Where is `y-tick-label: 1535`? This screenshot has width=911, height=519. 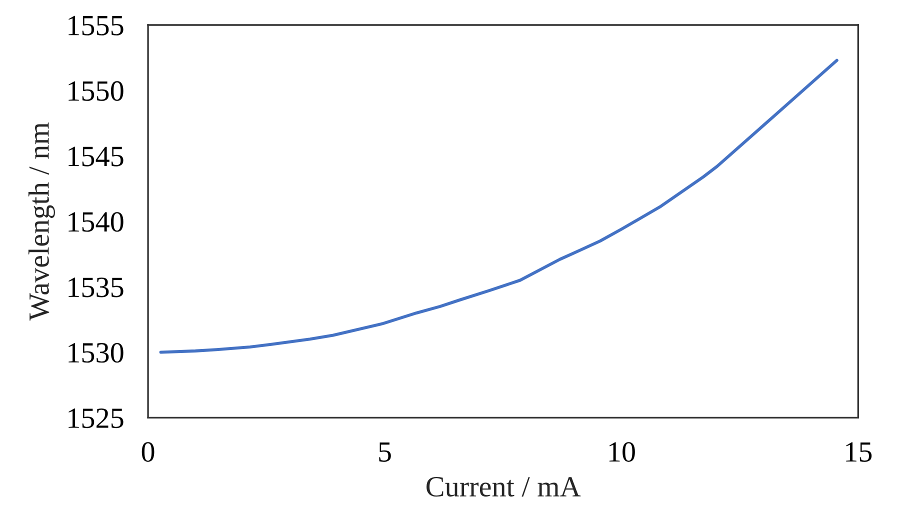
y-tick-label: 1535 is located at coordinates (96, 288).